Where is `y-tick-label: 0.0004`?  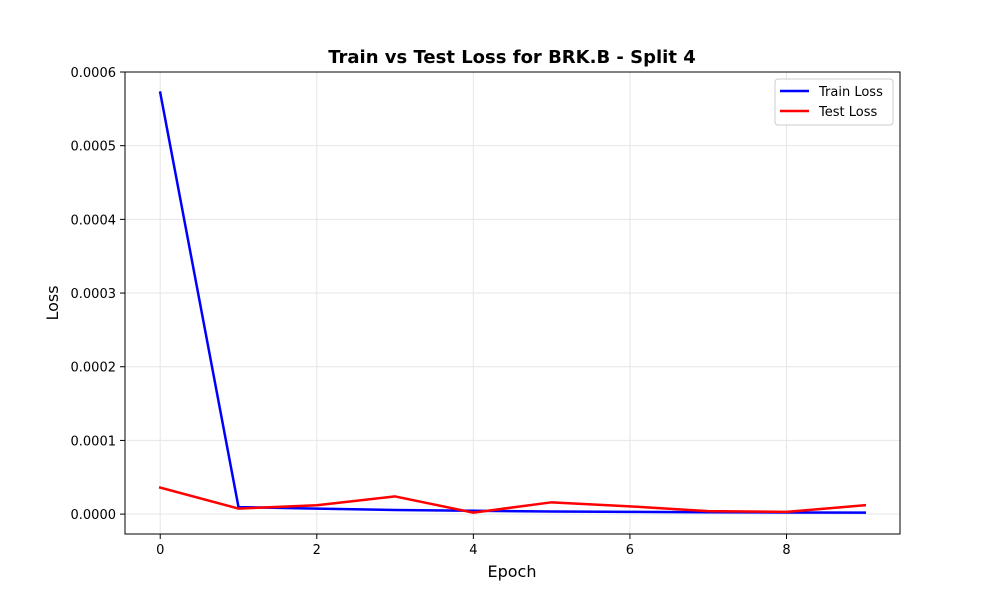 y-tick-label: 0.0004 is located at coordinates (94, 220).